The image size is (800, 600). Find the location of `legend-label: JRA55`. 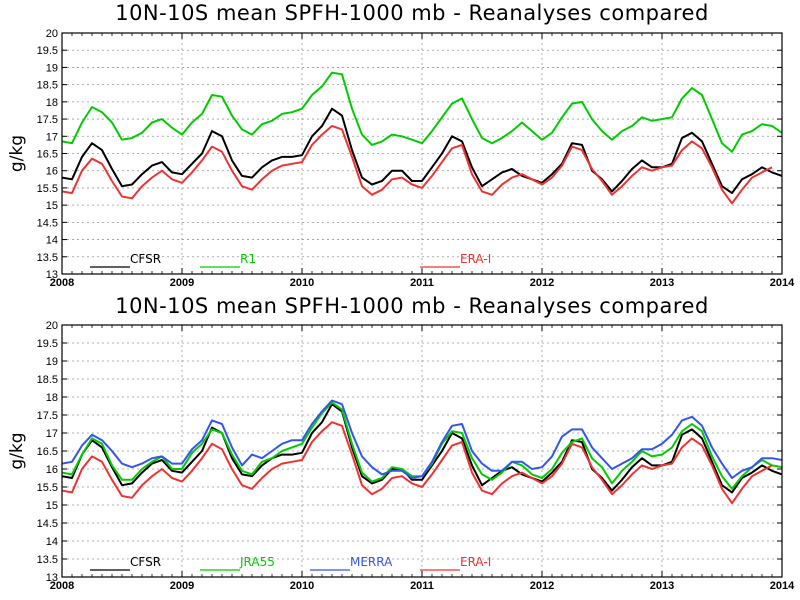

legend-label: JRA55 is located at coordinates (257, 562).